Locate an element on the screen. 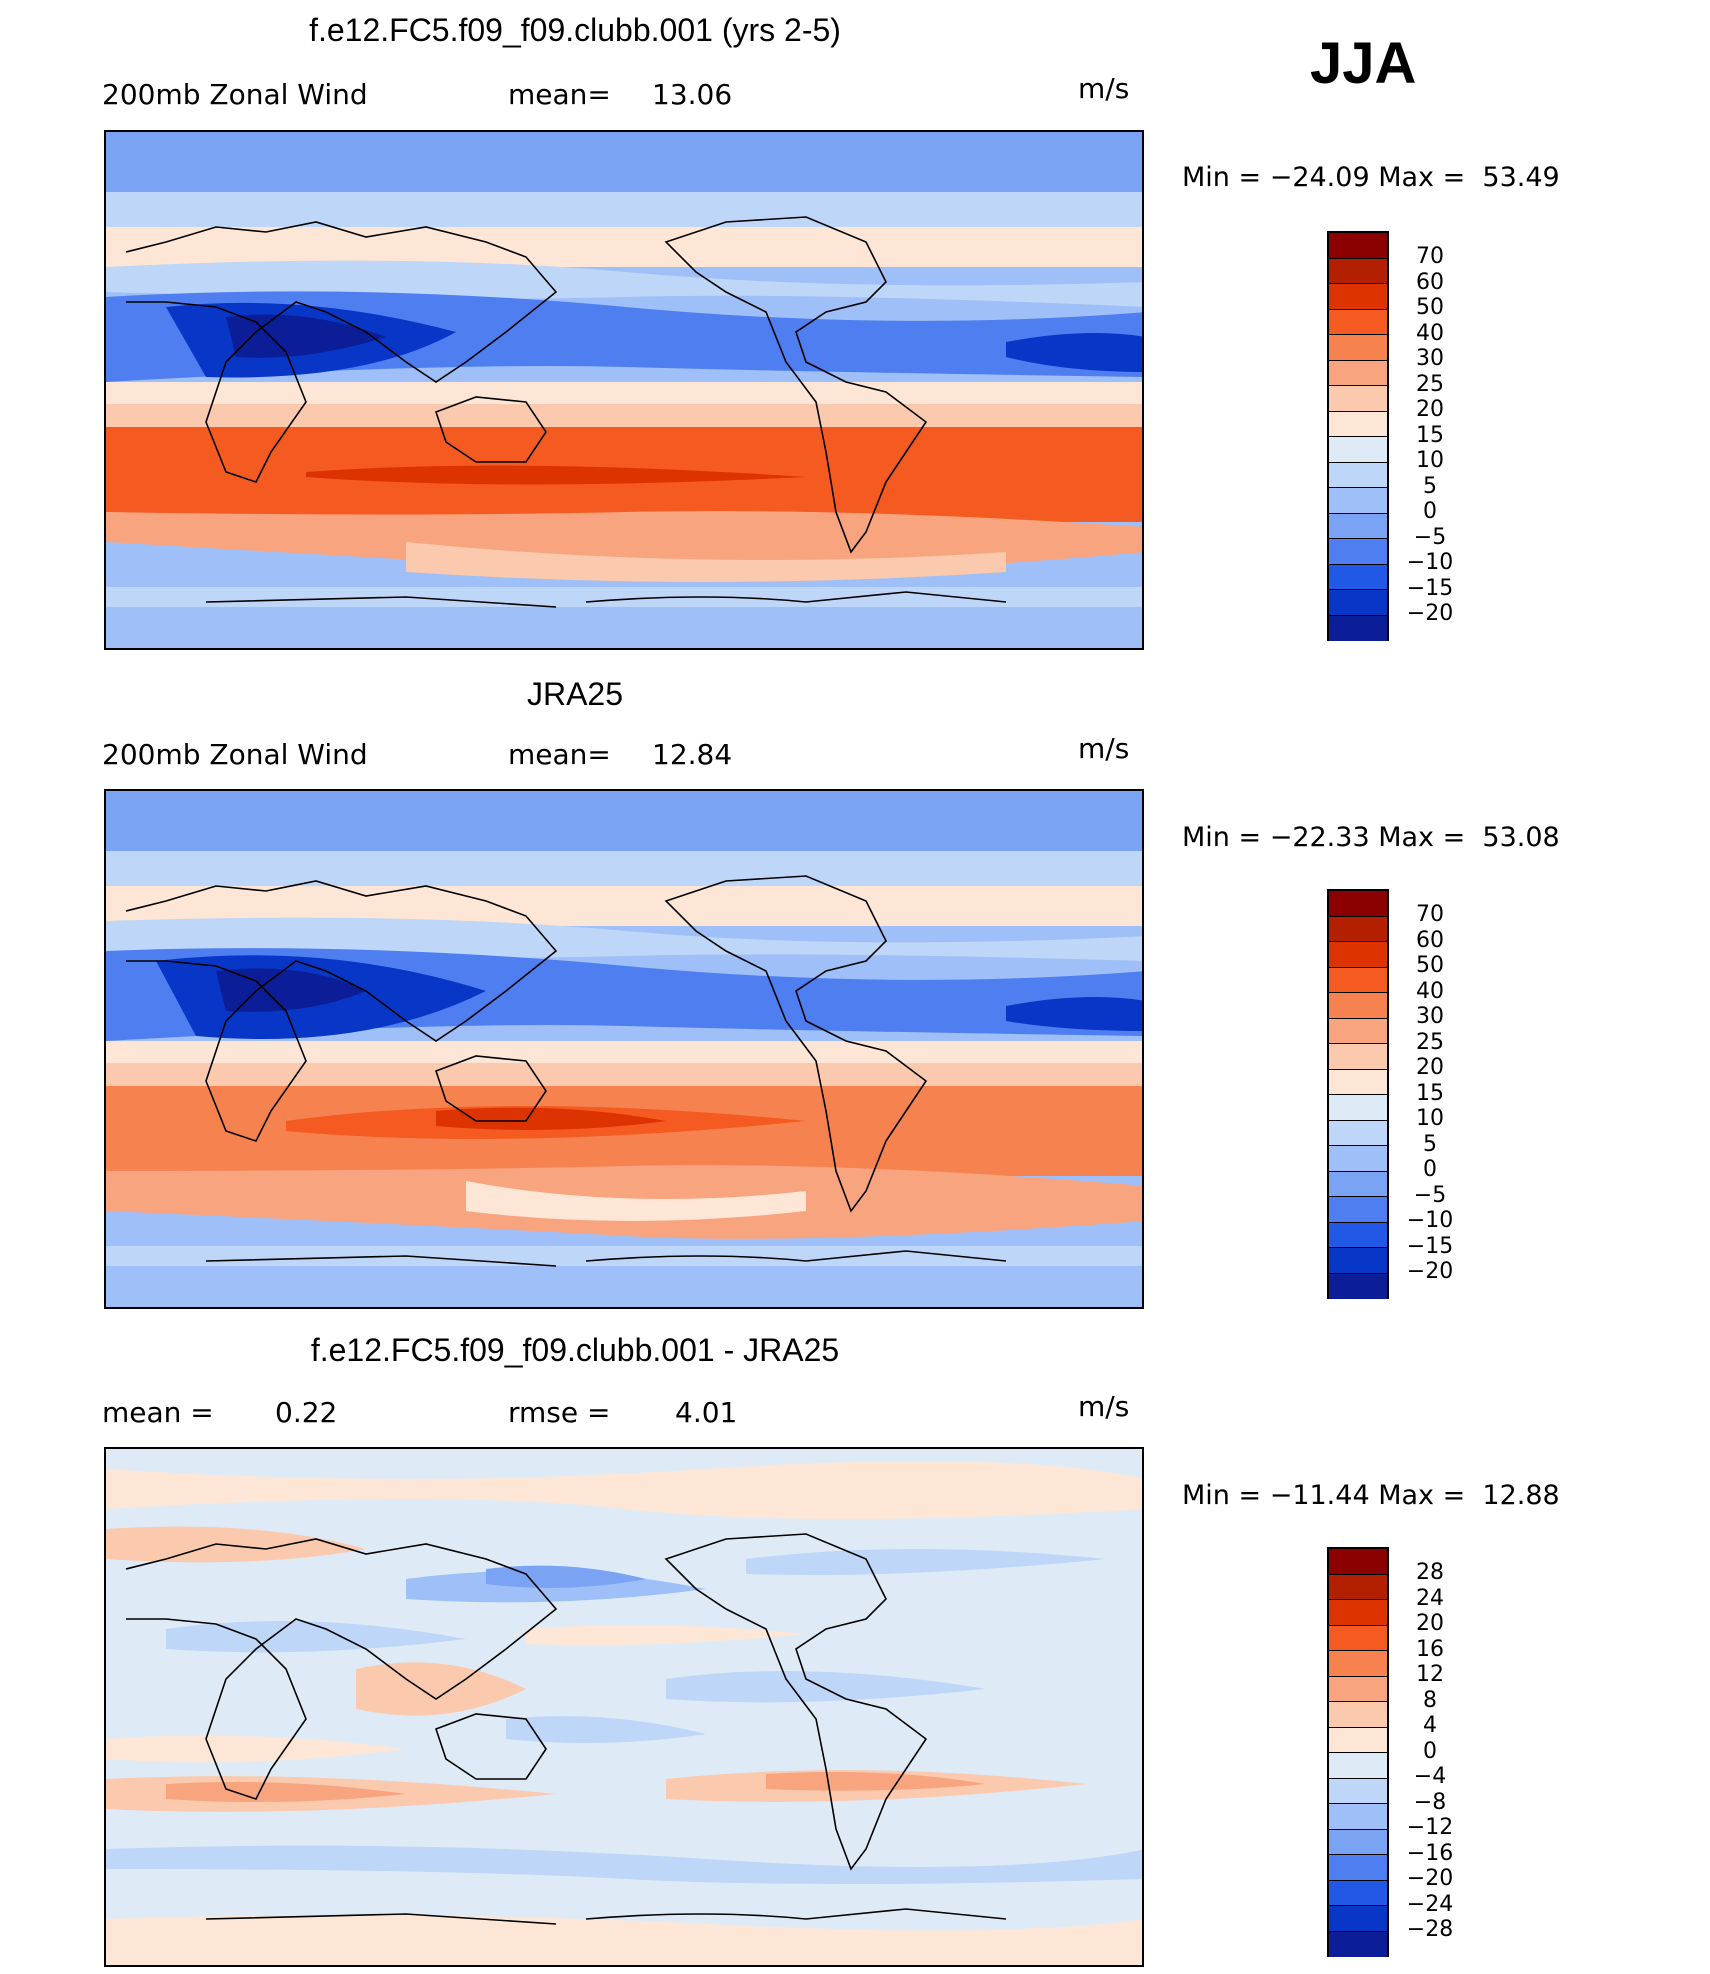  panel3-mean-label: mean = is located at coordinates (158, 1412).